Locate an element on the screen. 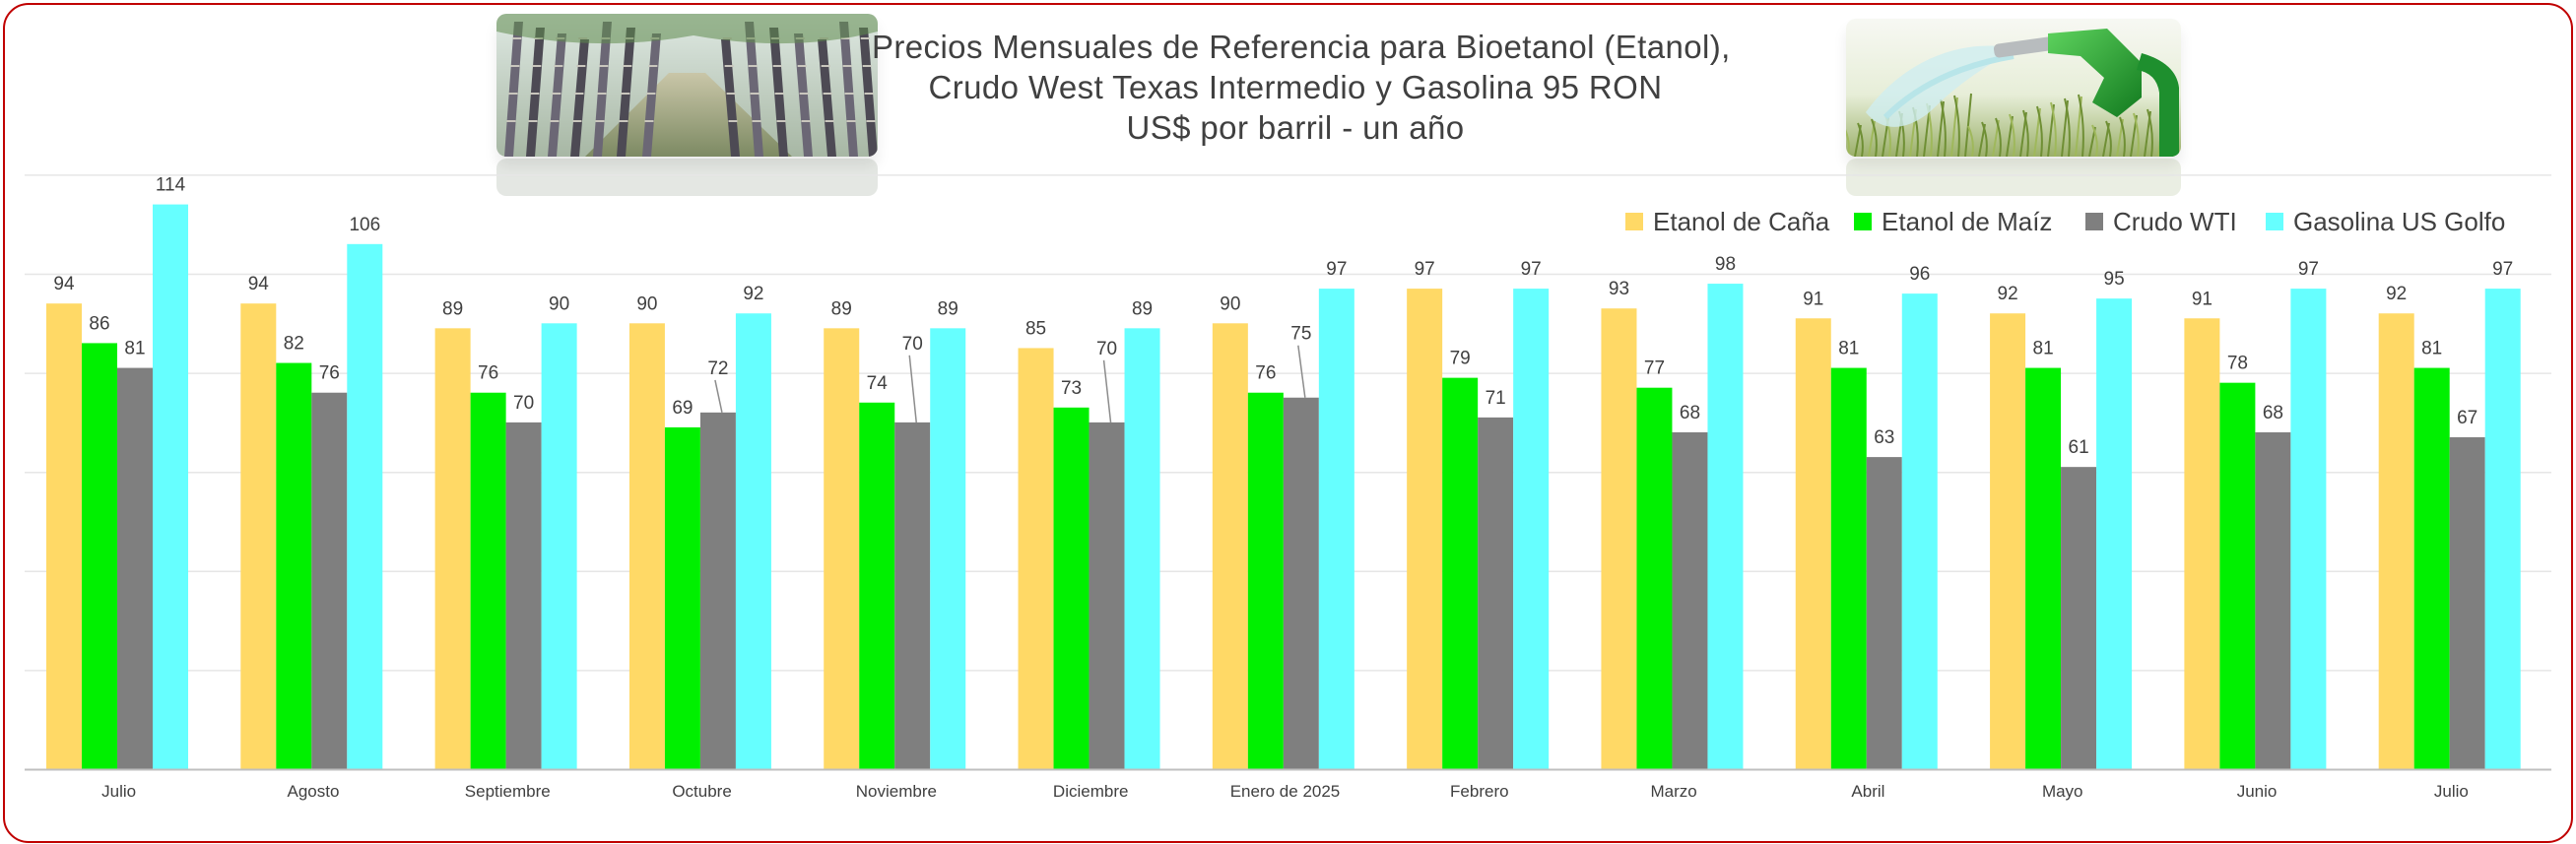 This screenshot has width=2576, height=844. data-label: 82 is located at coordinates (294, 345).